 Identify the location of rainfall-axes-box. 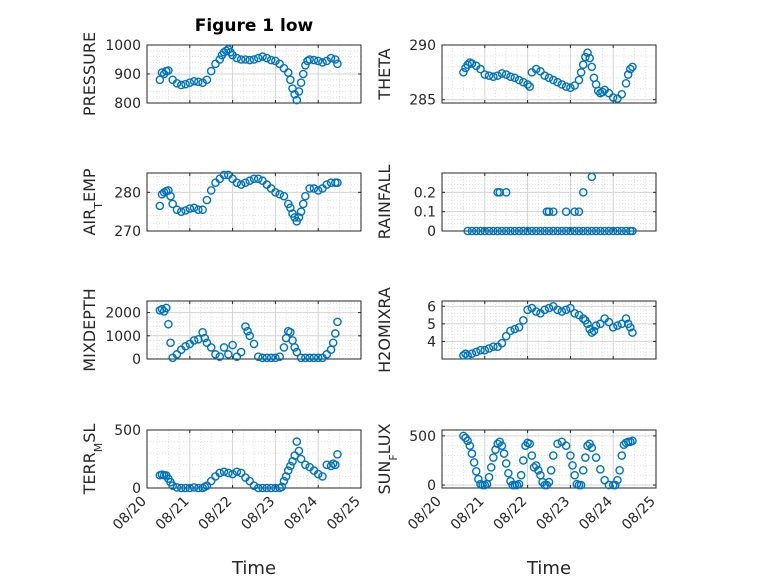
(549, 202).